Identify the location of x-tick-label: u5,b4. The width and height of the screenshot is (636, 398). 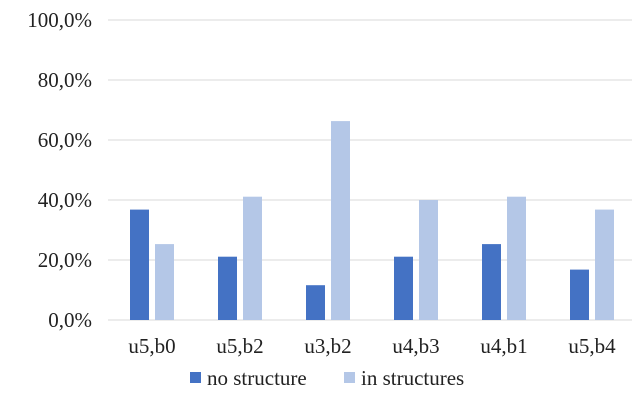
(592, 346).